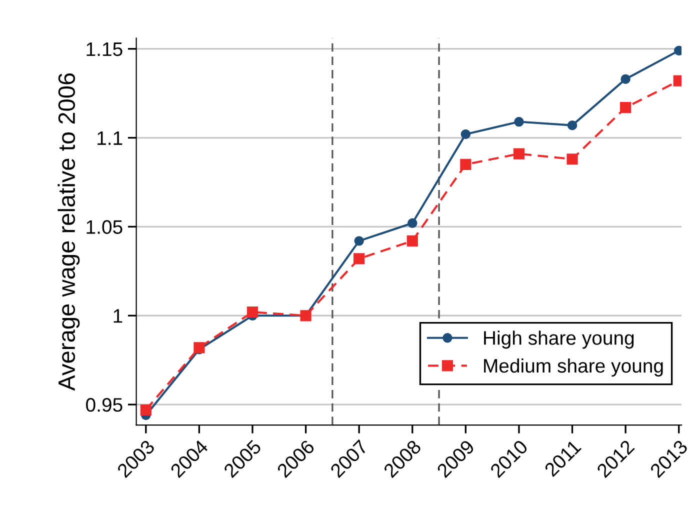  Describe the element at coordinates (69, 232) in the screenshot. I see `y-axis-title: Average wage relative to 2006` at that location.